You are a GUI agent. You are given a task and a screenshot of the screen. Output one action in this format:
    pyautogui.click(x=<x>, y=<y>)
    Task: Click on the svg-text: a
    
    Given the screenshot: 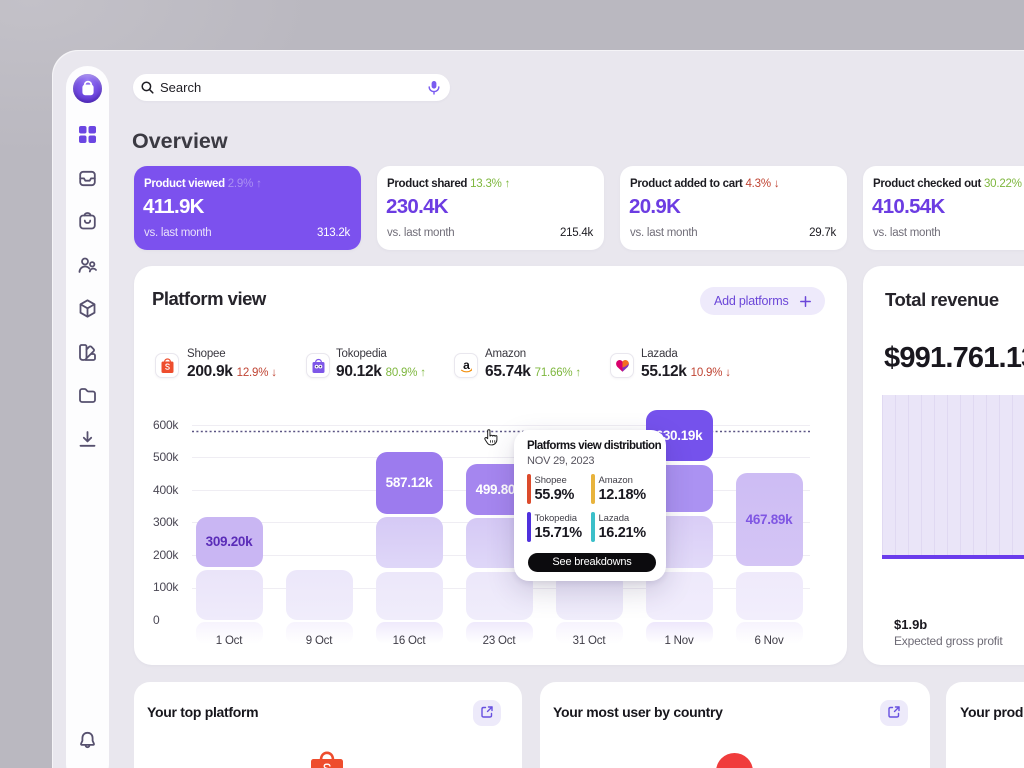 What is the action you would take?
    pyautogui.click(x=466, y=365)
    